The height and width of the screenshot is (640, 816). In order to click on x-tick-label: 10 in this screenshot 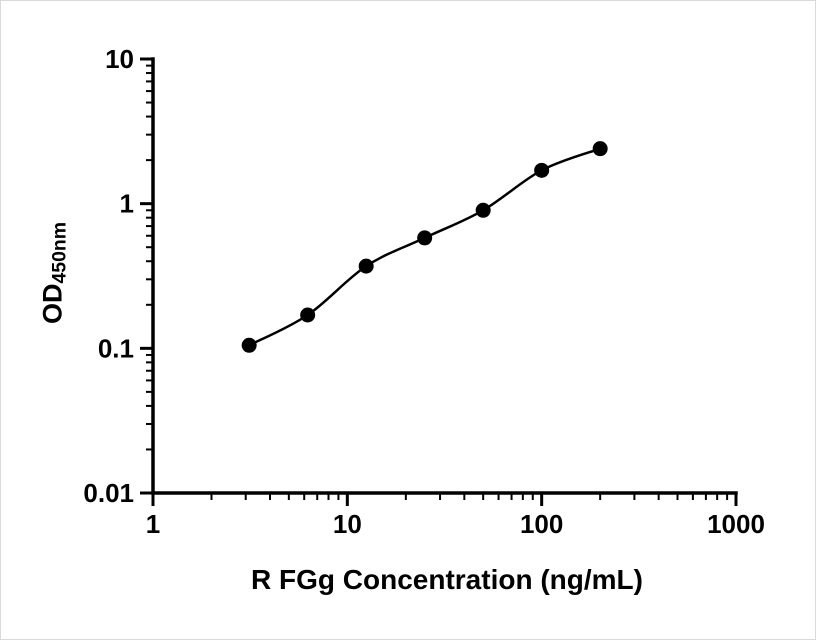, I will do `click(347, 524)`.